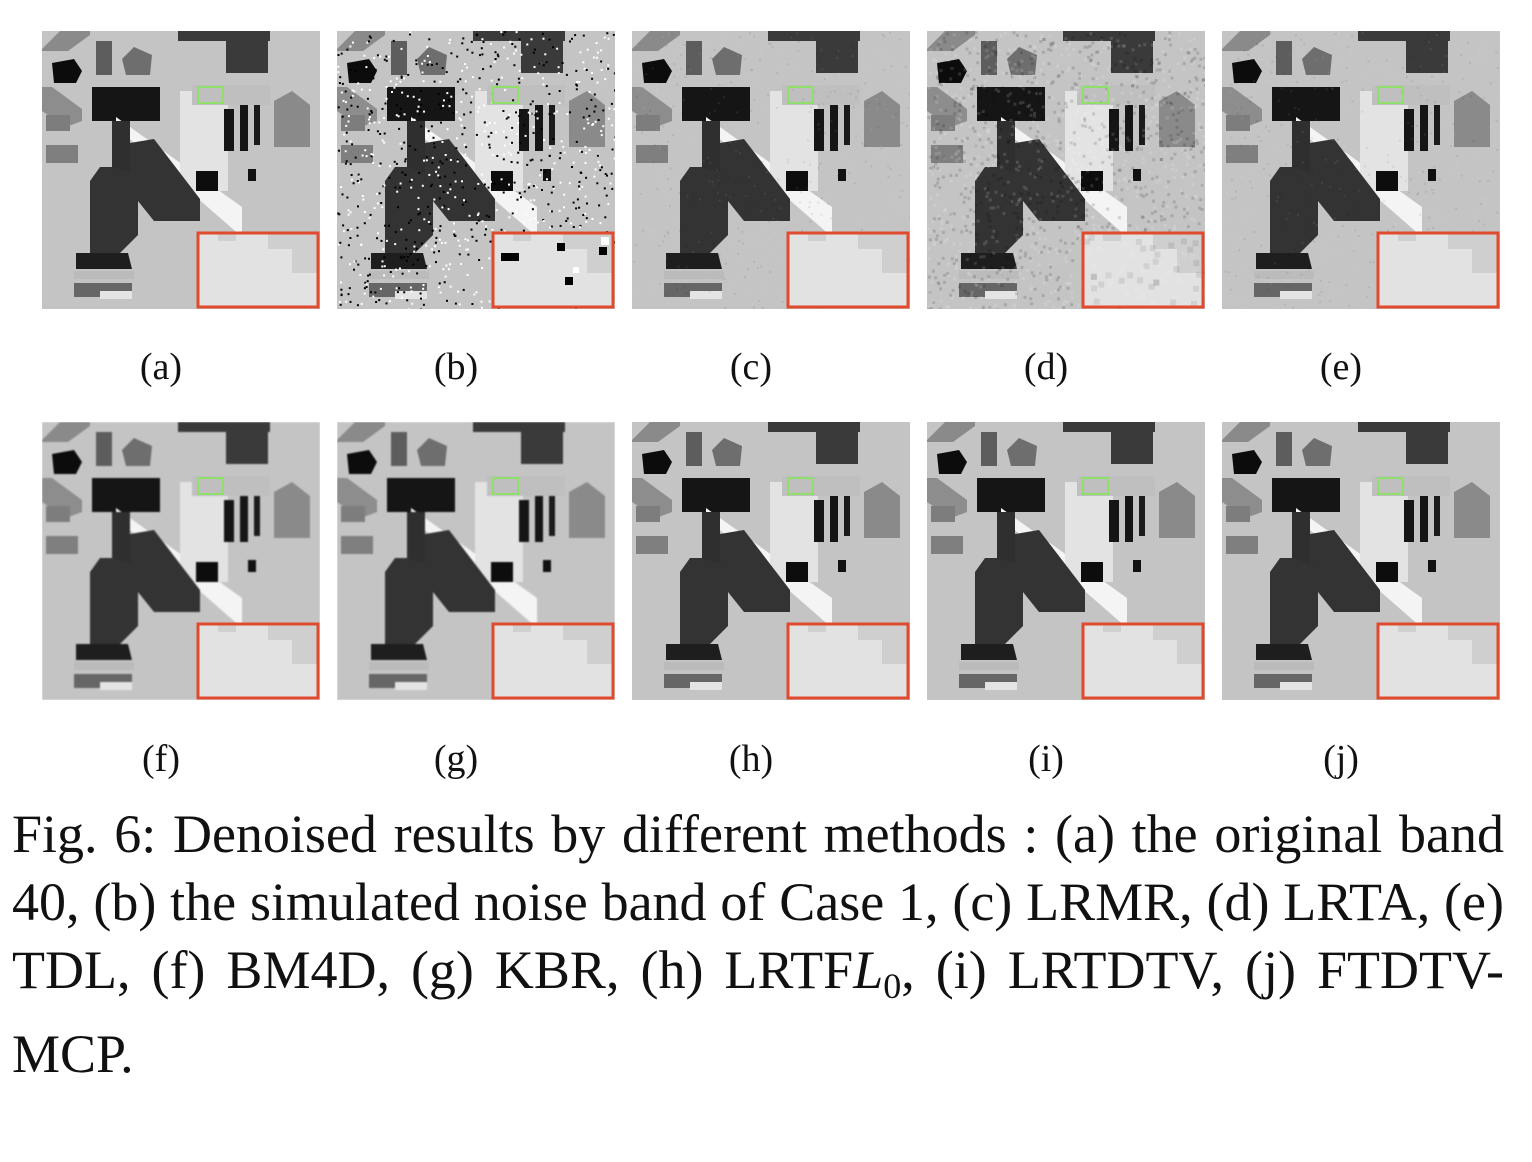 The height and width of the screenshot is (1162, 1532). What do you see at coordinates (1341, 367) in the screenshot?
I see `panel-label-e: (e)` at bounding box center [1341, 367].